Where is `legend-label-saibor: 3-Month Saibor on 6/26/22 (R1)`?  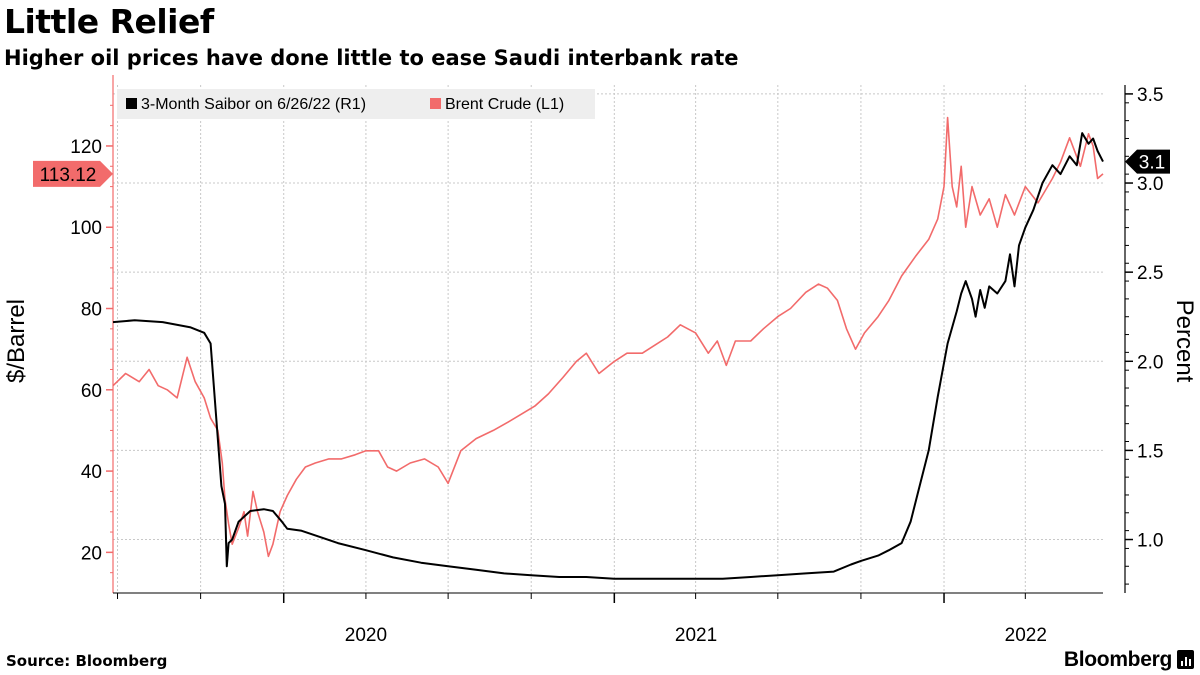
legend-label-saibor: 3-Month Saibor on 6/26/22 (R1) is located at coordinates (253, 104).